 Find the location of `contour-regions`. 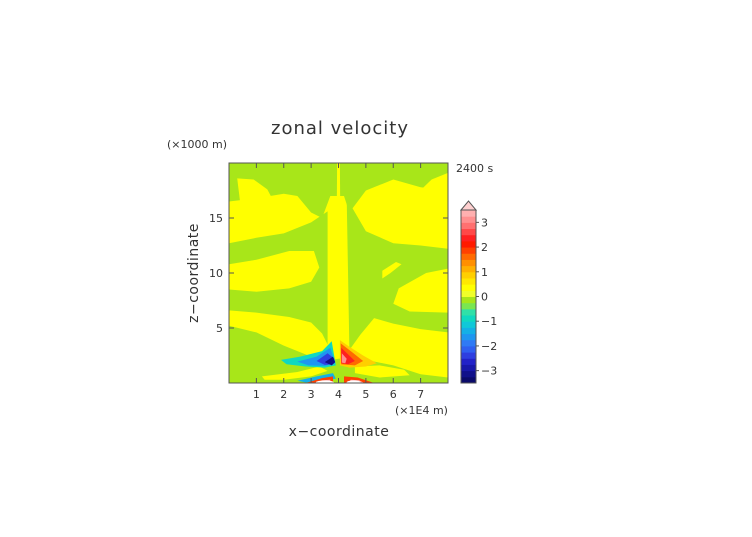

contour-regions is located at coordinates (338, 273).